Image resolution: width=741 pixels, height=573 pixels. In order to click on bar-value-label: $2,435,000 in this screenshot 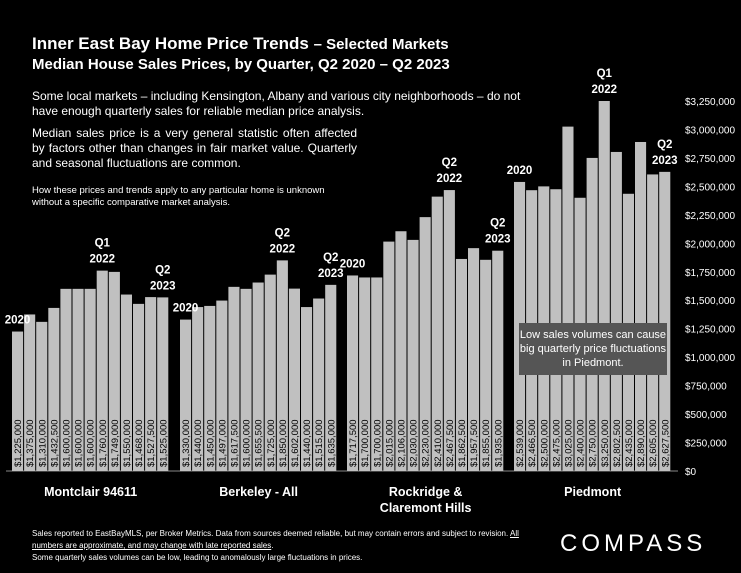, I will do `click(629, 443)`.